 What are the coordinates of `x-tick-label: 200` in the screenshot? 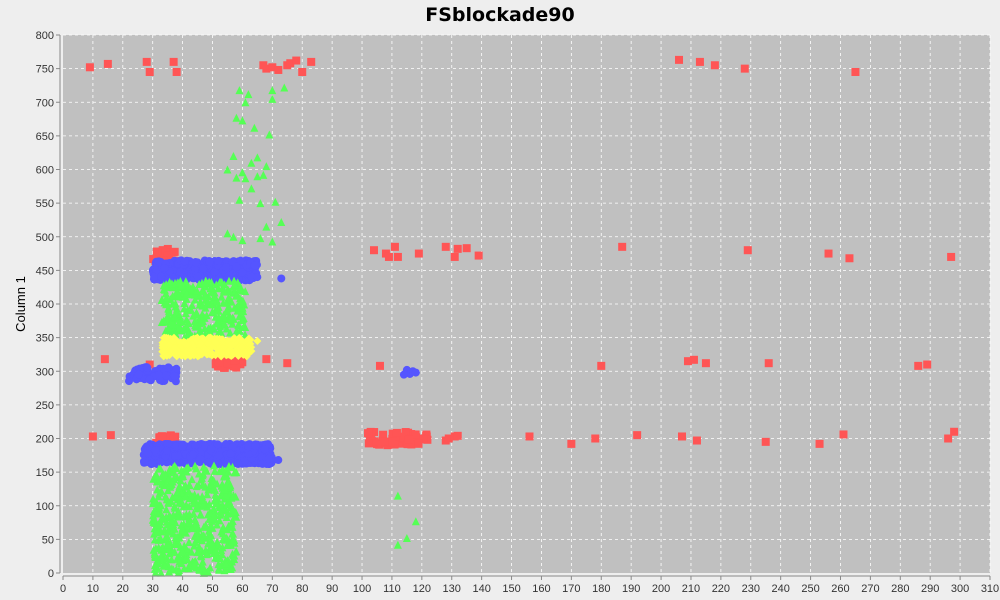 It's located at (661, 589).